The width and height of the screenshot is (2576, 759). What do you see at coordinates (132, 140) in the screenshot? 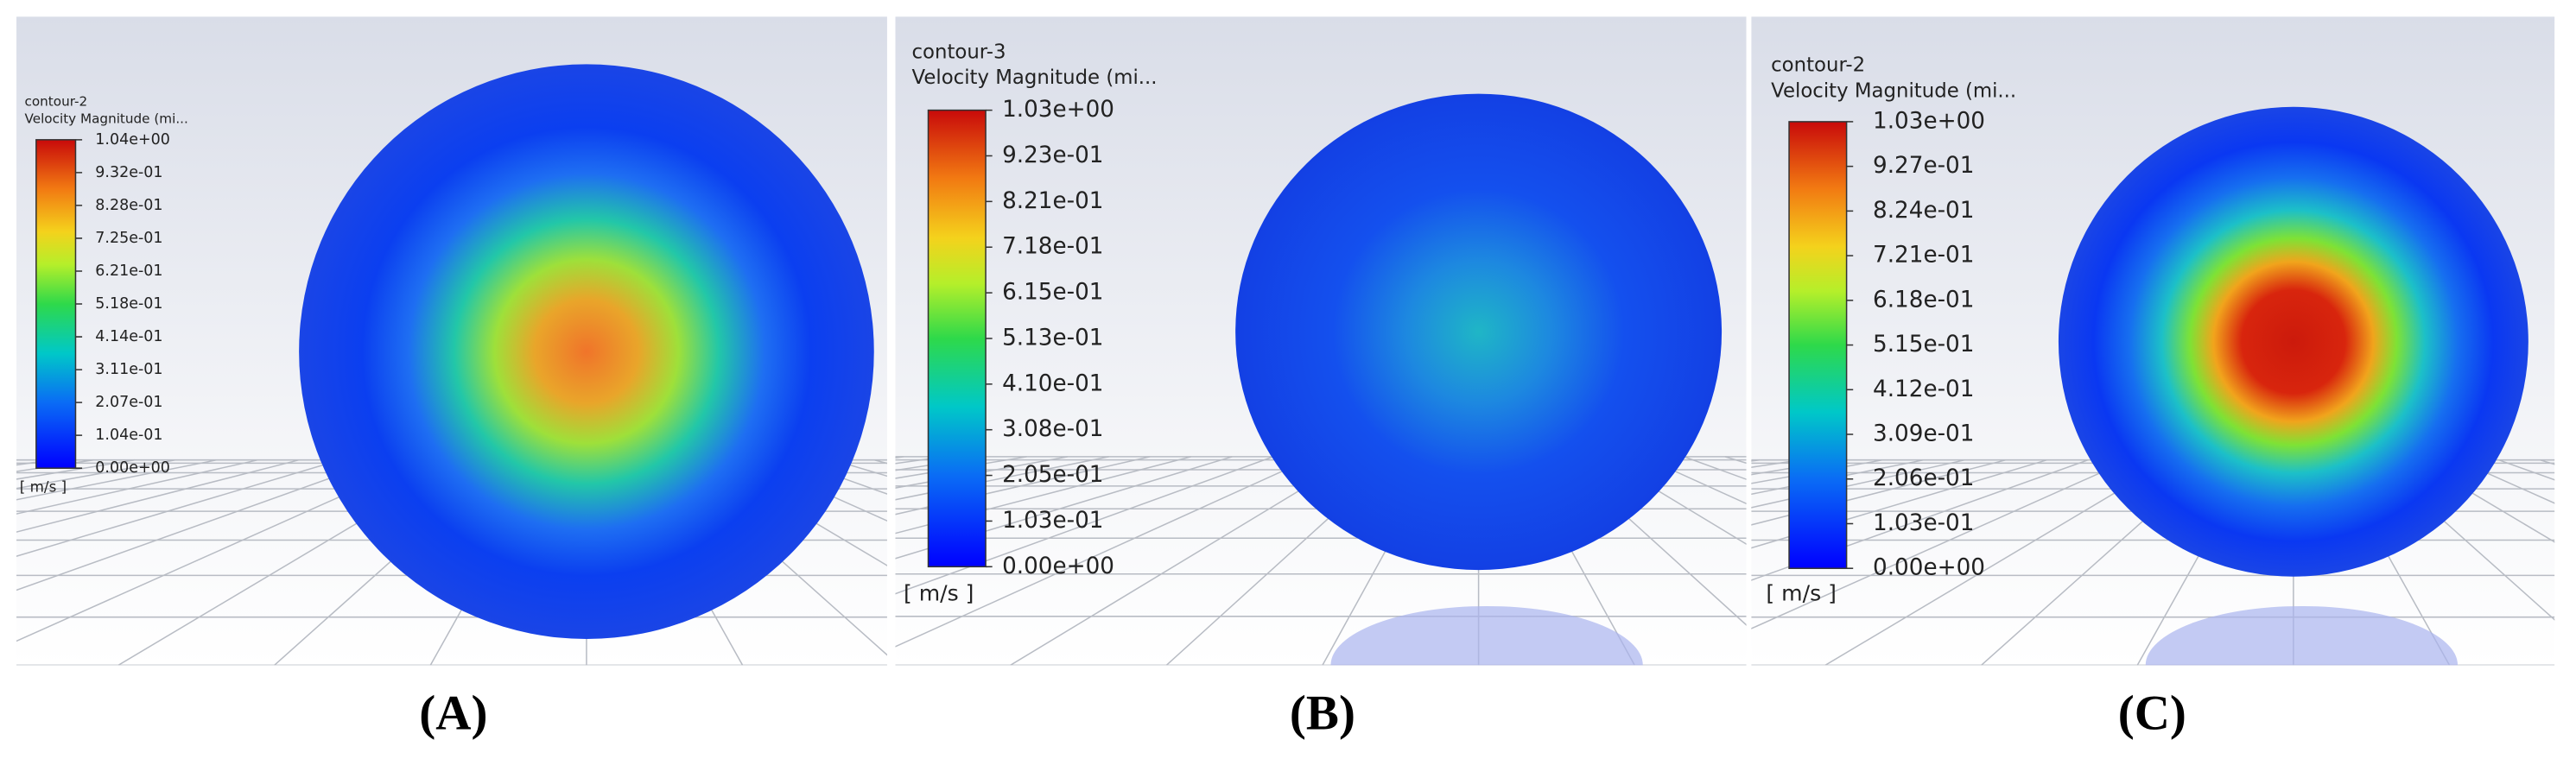
I see `colorbar-label: 1.04e+00` at bounding box center [132, 140].